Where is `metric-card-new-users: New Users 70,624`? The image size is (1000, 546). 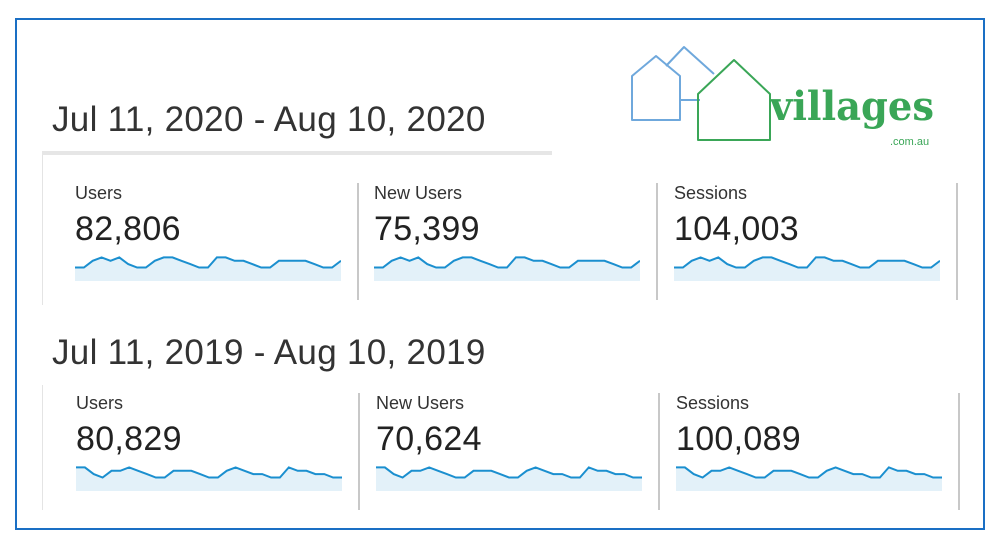
metric-card-new-users: New Users 70,624 is located at coordinates (511, 442).